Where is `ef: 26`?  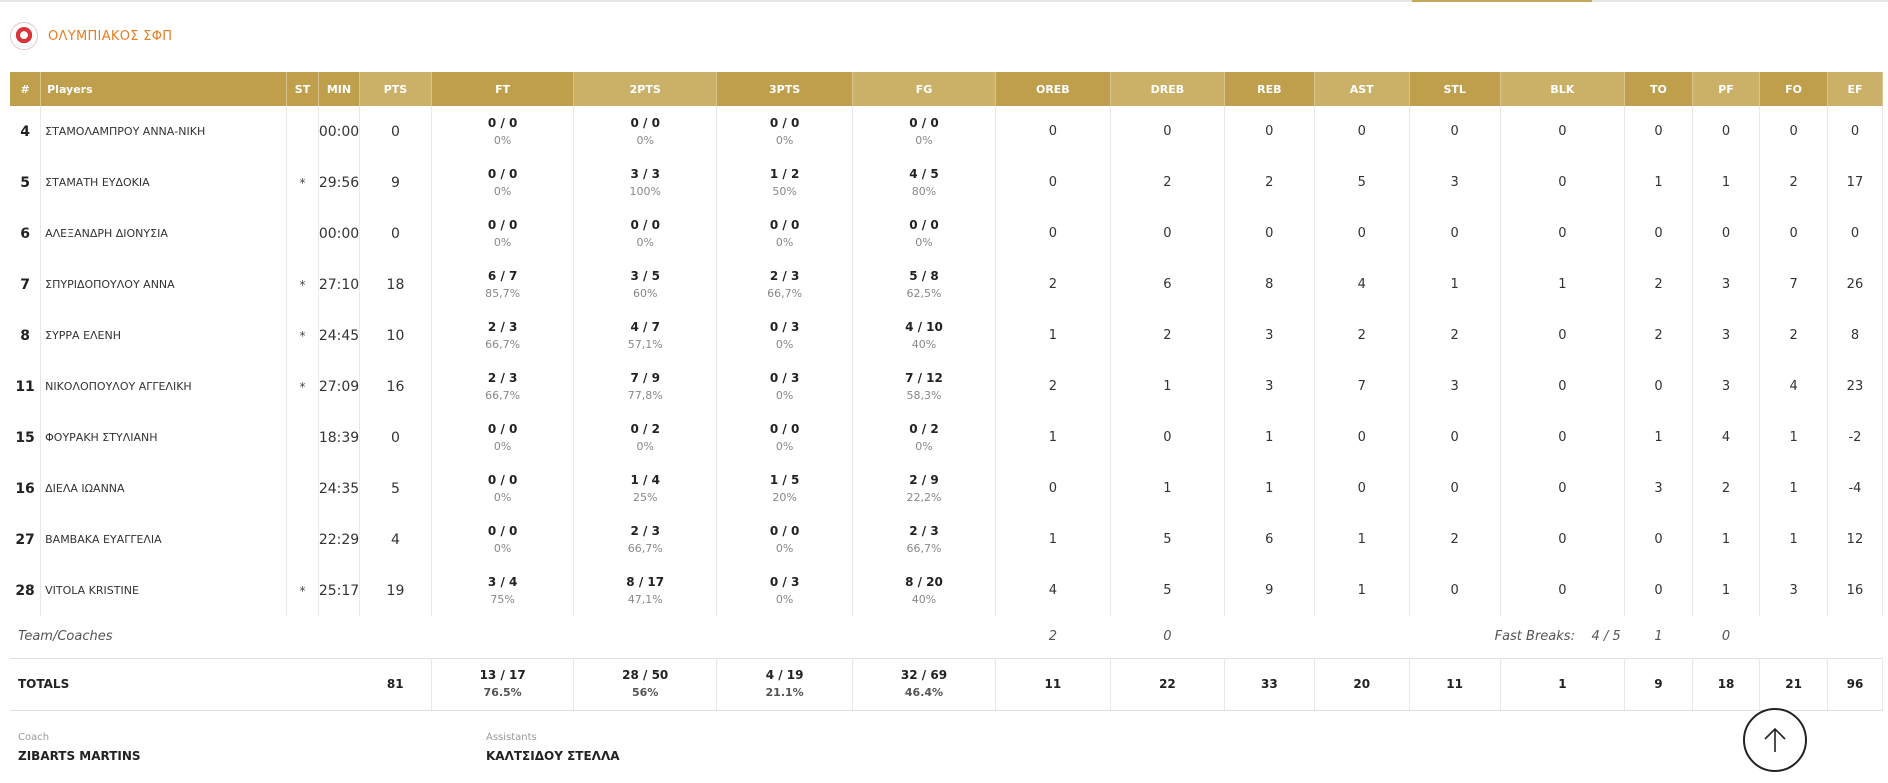 ef: 26 is located at coordinates (1855, 284).